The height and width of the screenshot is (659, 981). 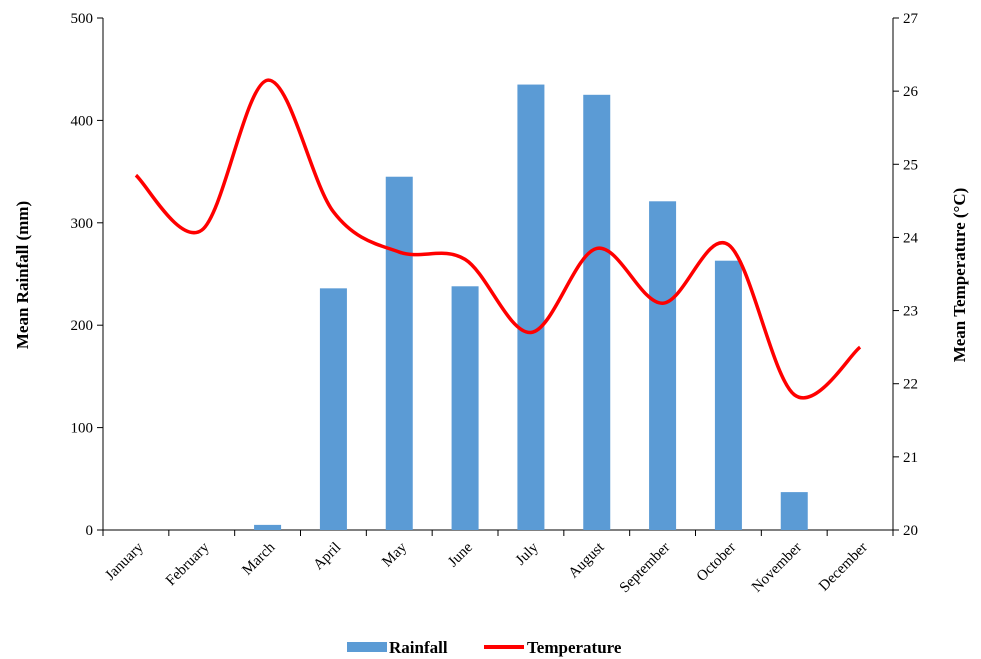 I want to click on x-tick-label: August, so click(x=587, y=560).